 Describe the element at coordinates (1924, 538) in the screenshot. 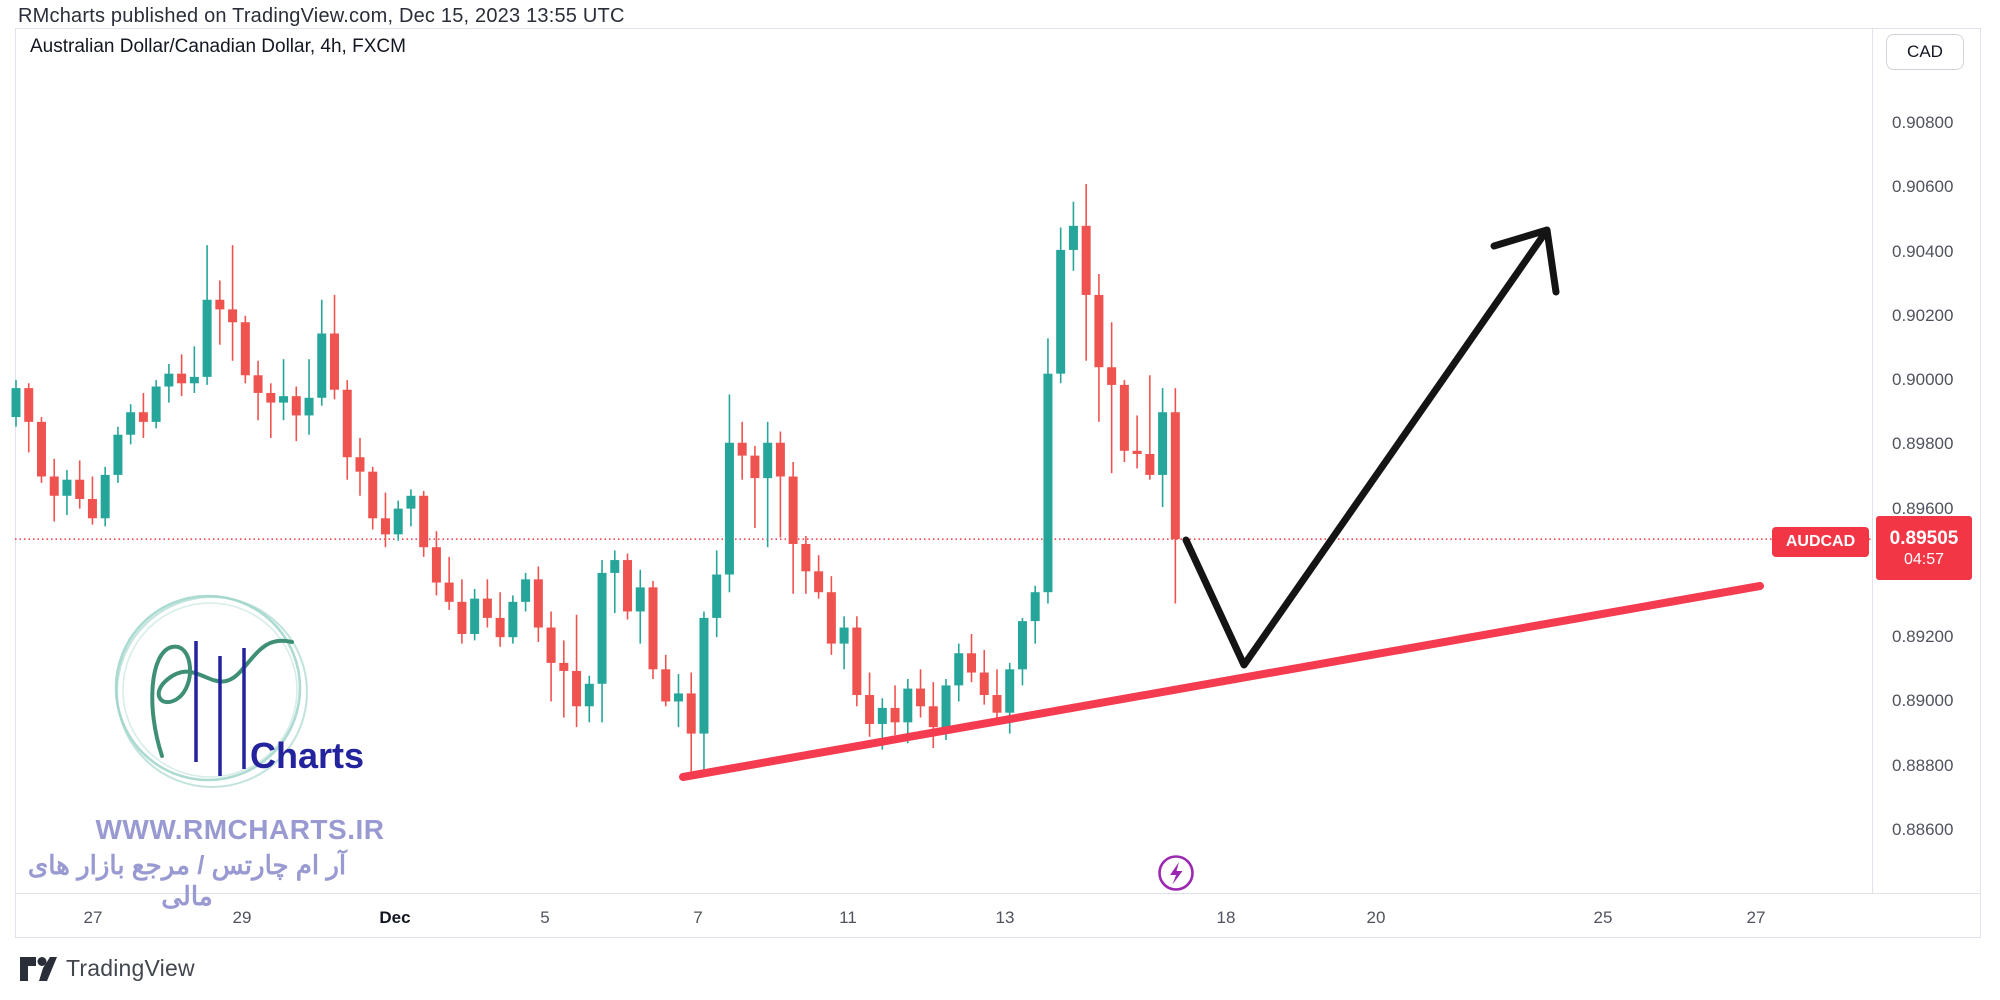

I see `last-price-value: 0.89505` at that location.